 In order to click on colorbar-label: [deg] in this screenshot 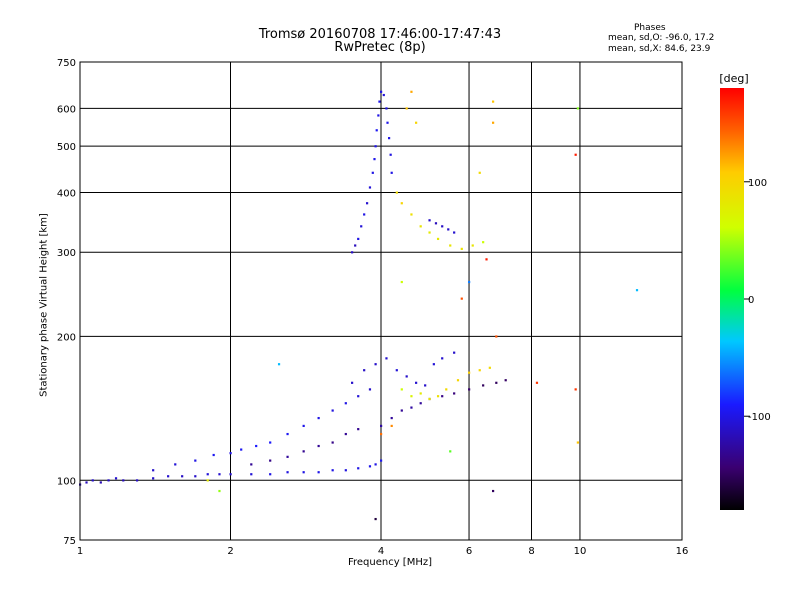, I will do `click(733, 78)`.